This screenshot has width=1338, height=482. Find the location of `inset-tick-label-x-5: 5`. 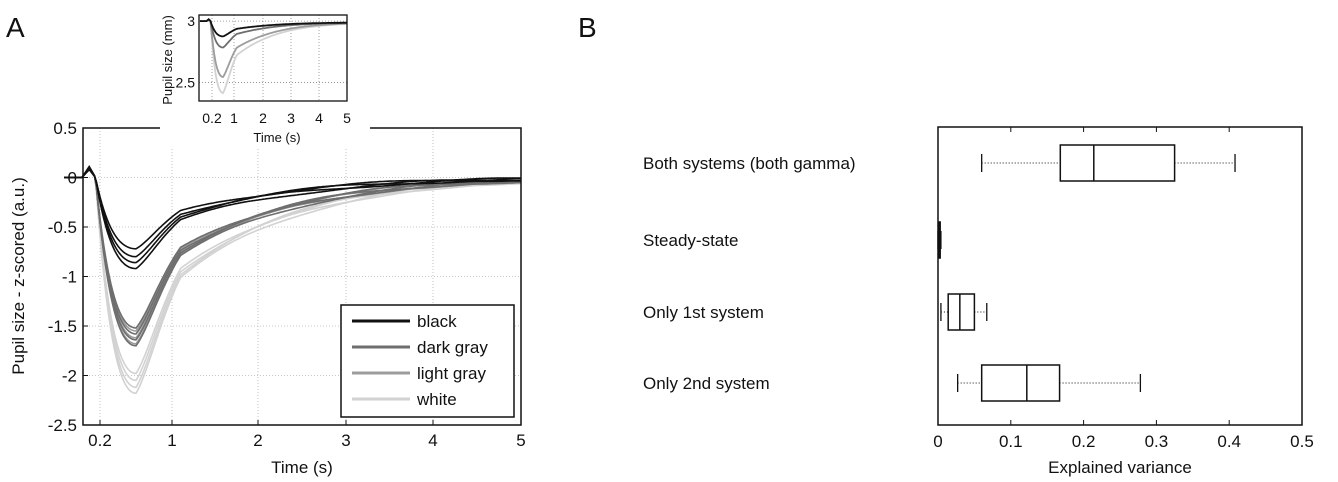

inset-tick-label-x-5: 5 is located at coordinates (347, 118).